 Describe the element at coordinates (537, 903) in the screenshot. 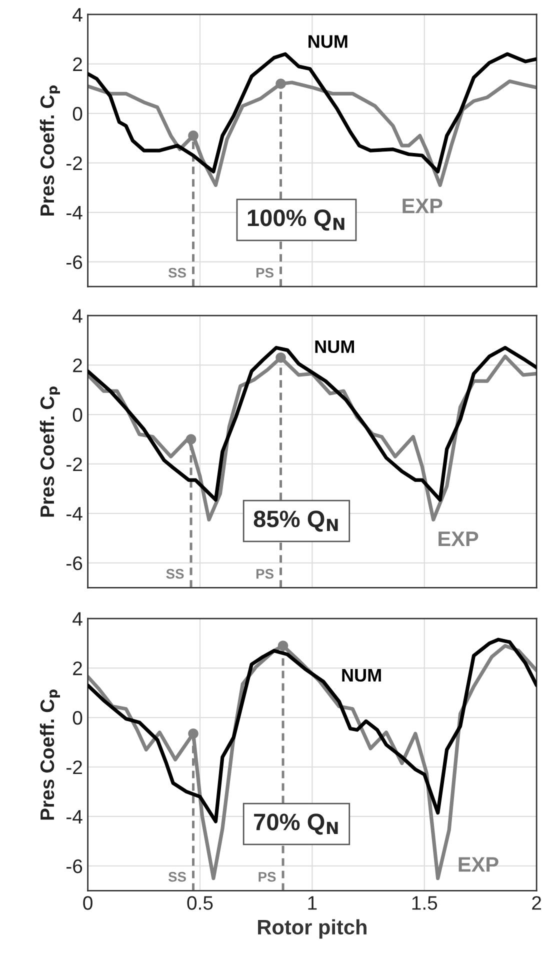

I see `x-tick-label: 2` at that location.